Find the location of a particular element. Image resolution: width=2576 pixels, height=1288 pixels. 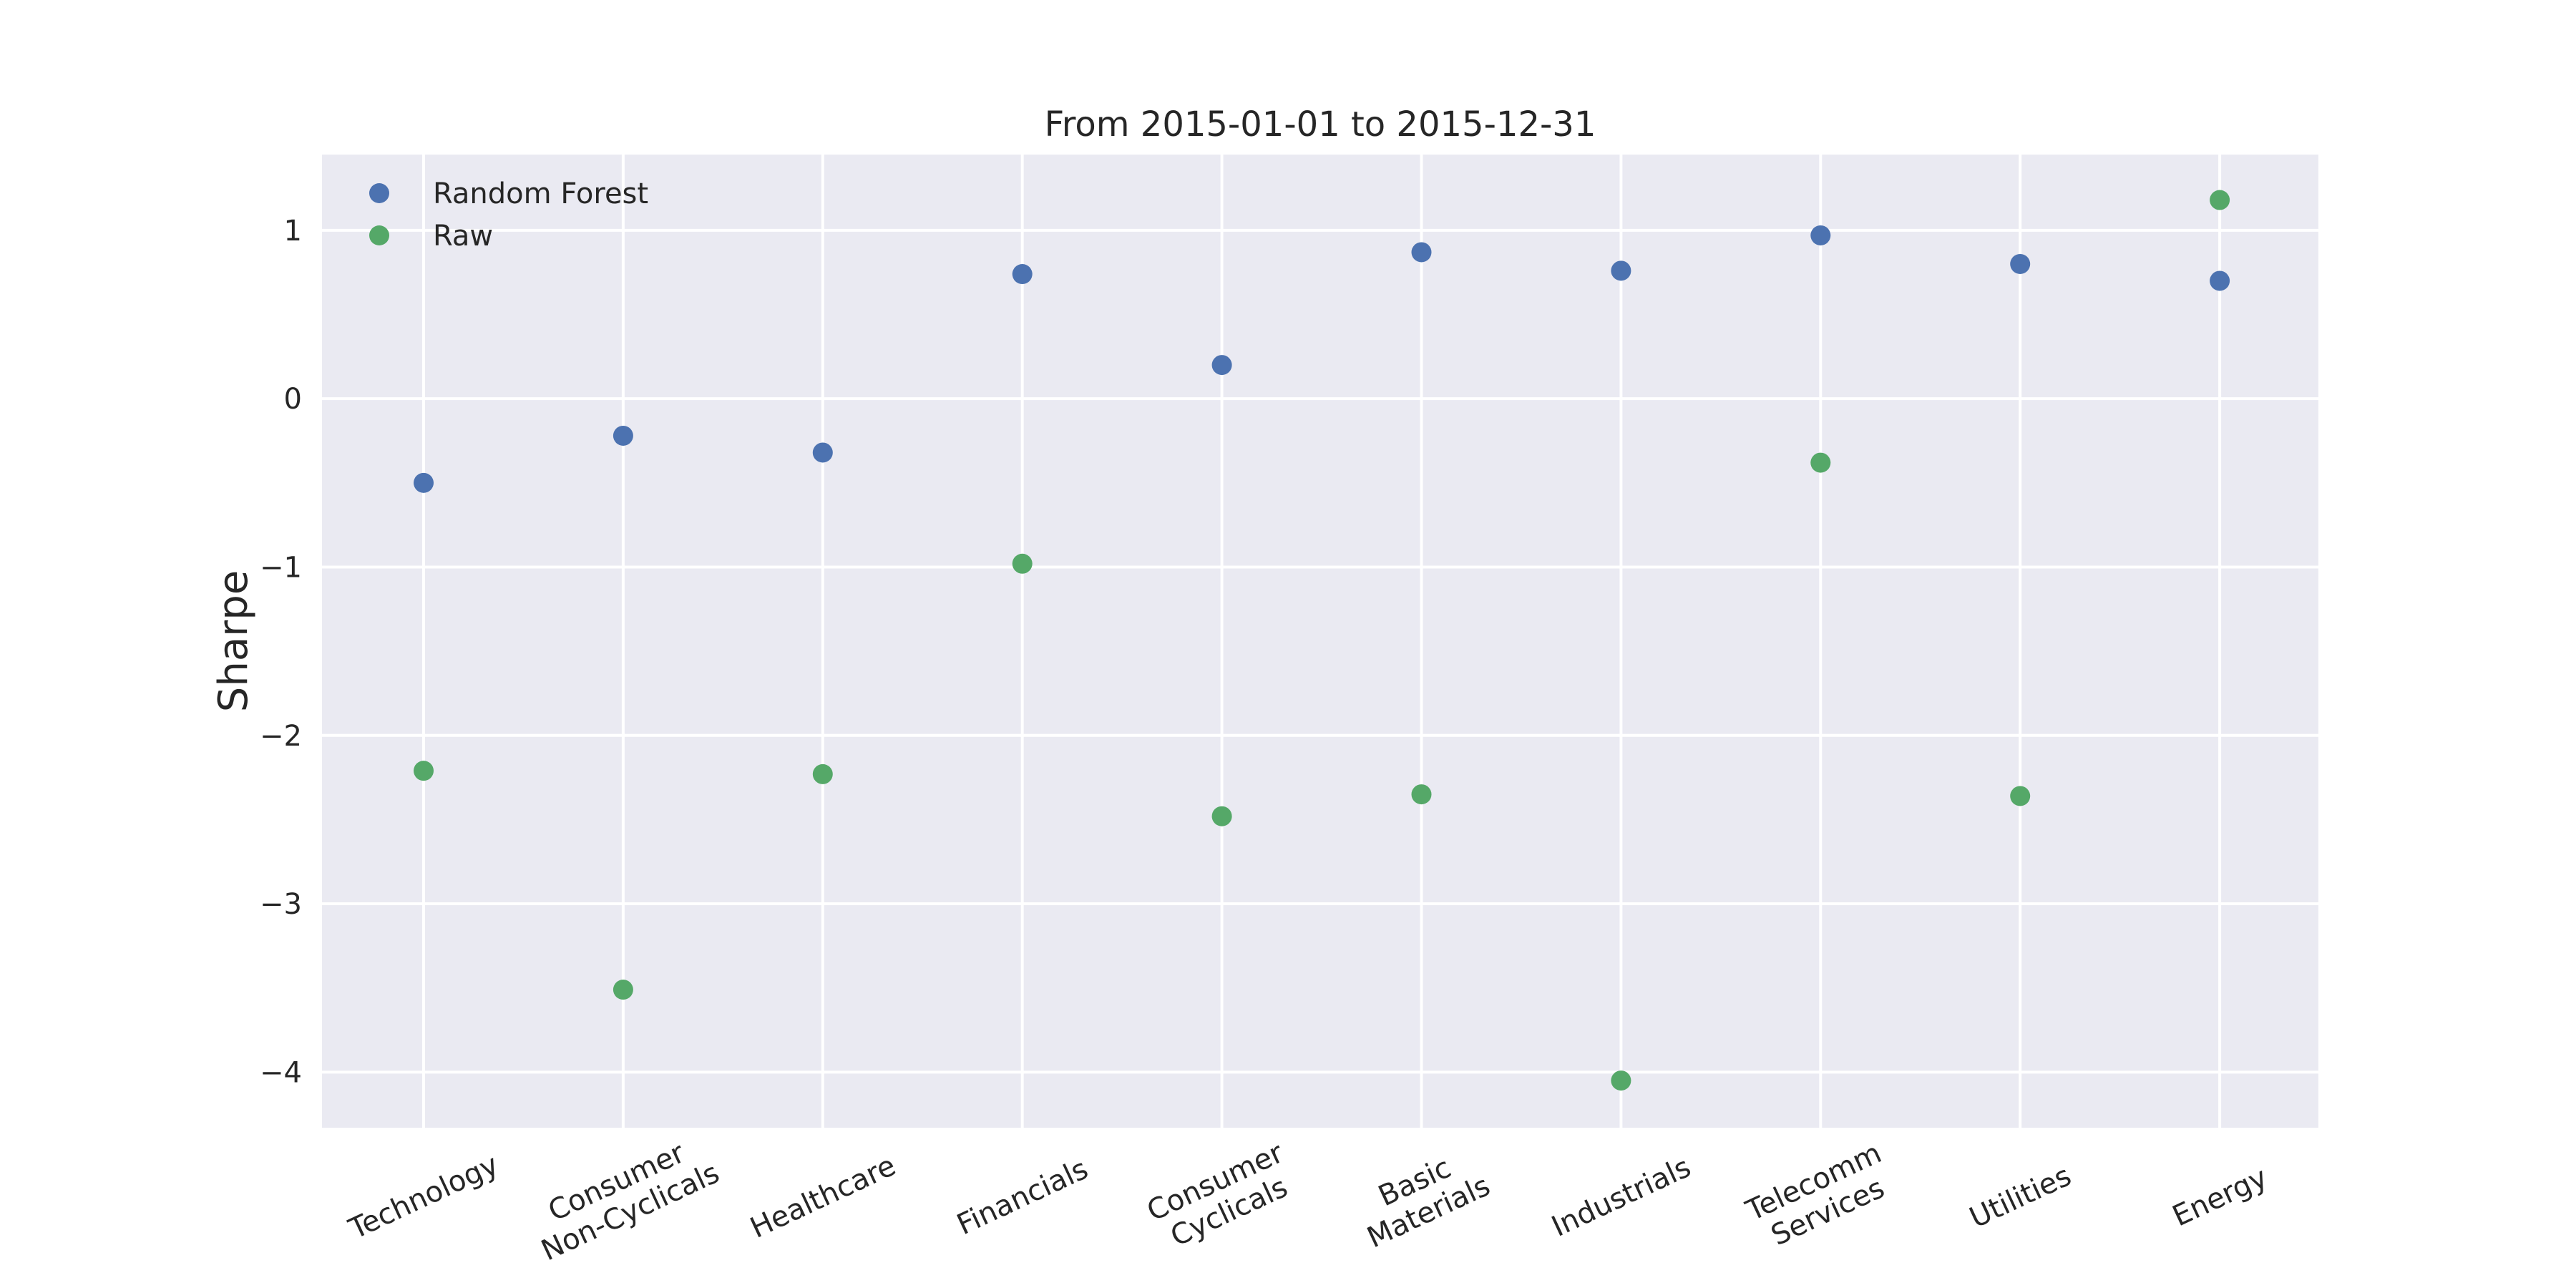

y-tick-label: 1 is located at coordinates (293, 231).